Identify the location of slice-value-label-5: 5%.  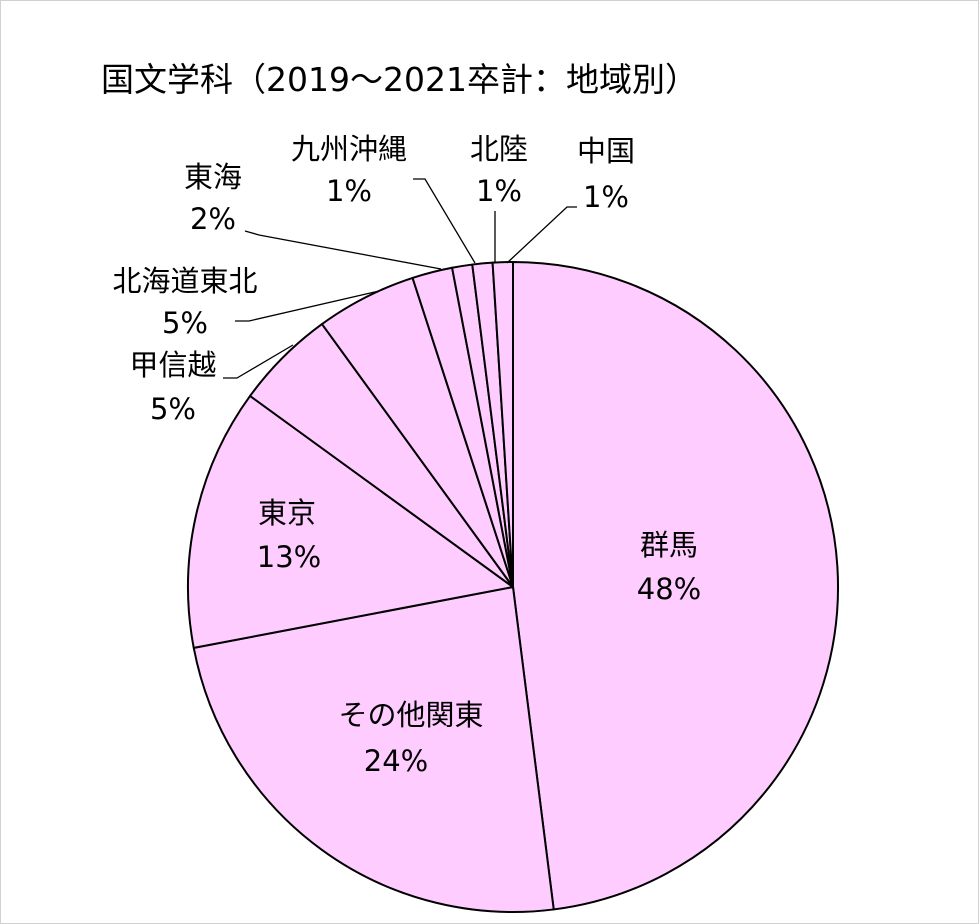
(185, 323).